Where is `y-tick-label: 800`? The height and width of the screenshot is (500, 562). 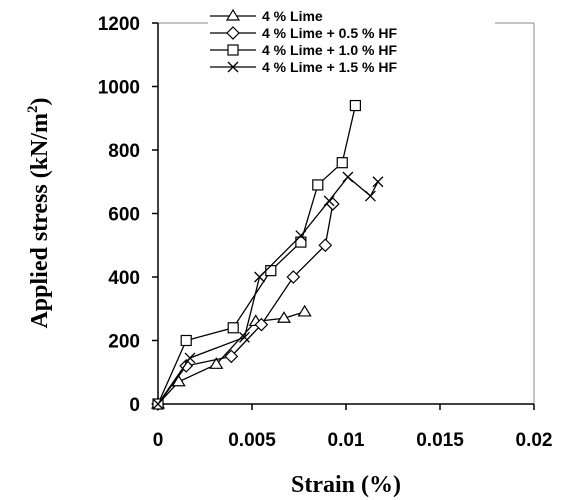
y-tick-label: 800 is located at coordinates (124, 151).